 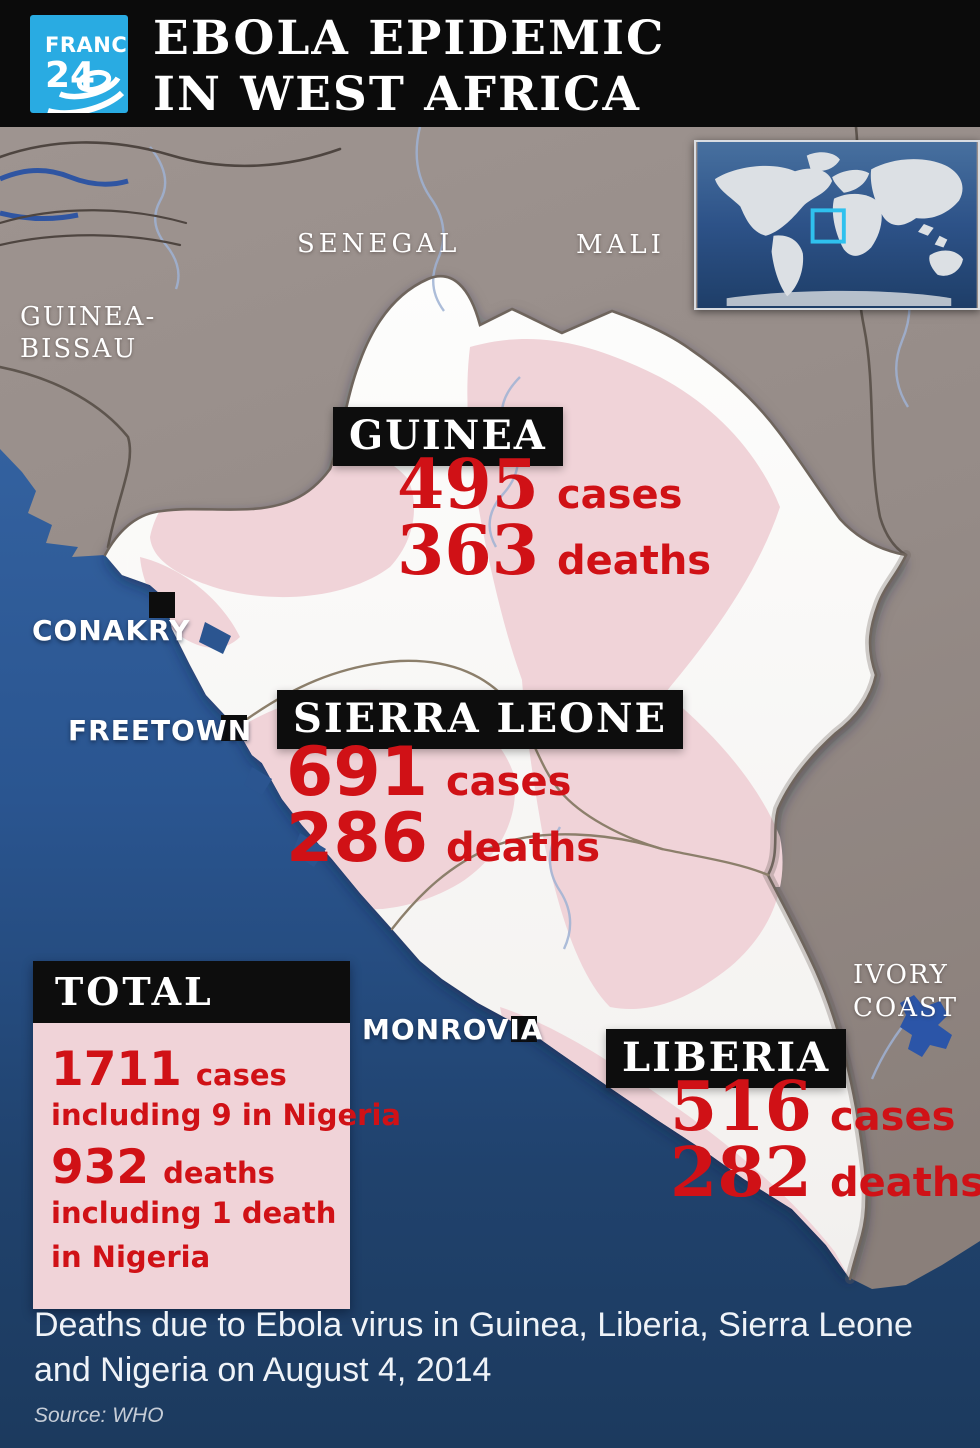 What do you see at coordinates (906, 991) in the screenshot?
I see `label-ivory-coast: IVORY COAST` at bounding box center [906, 991].